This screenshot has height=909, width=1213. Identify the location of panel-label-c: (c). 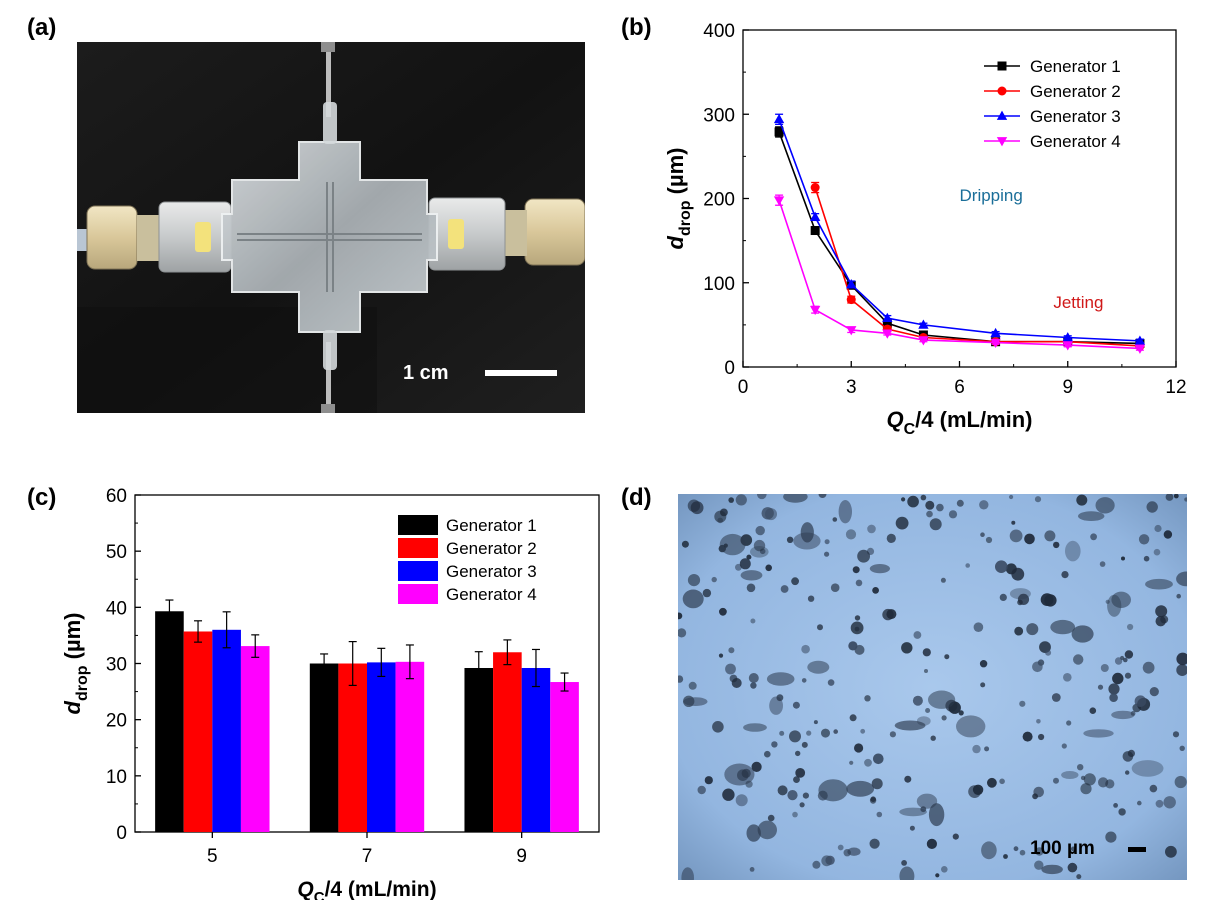
(42, 497).